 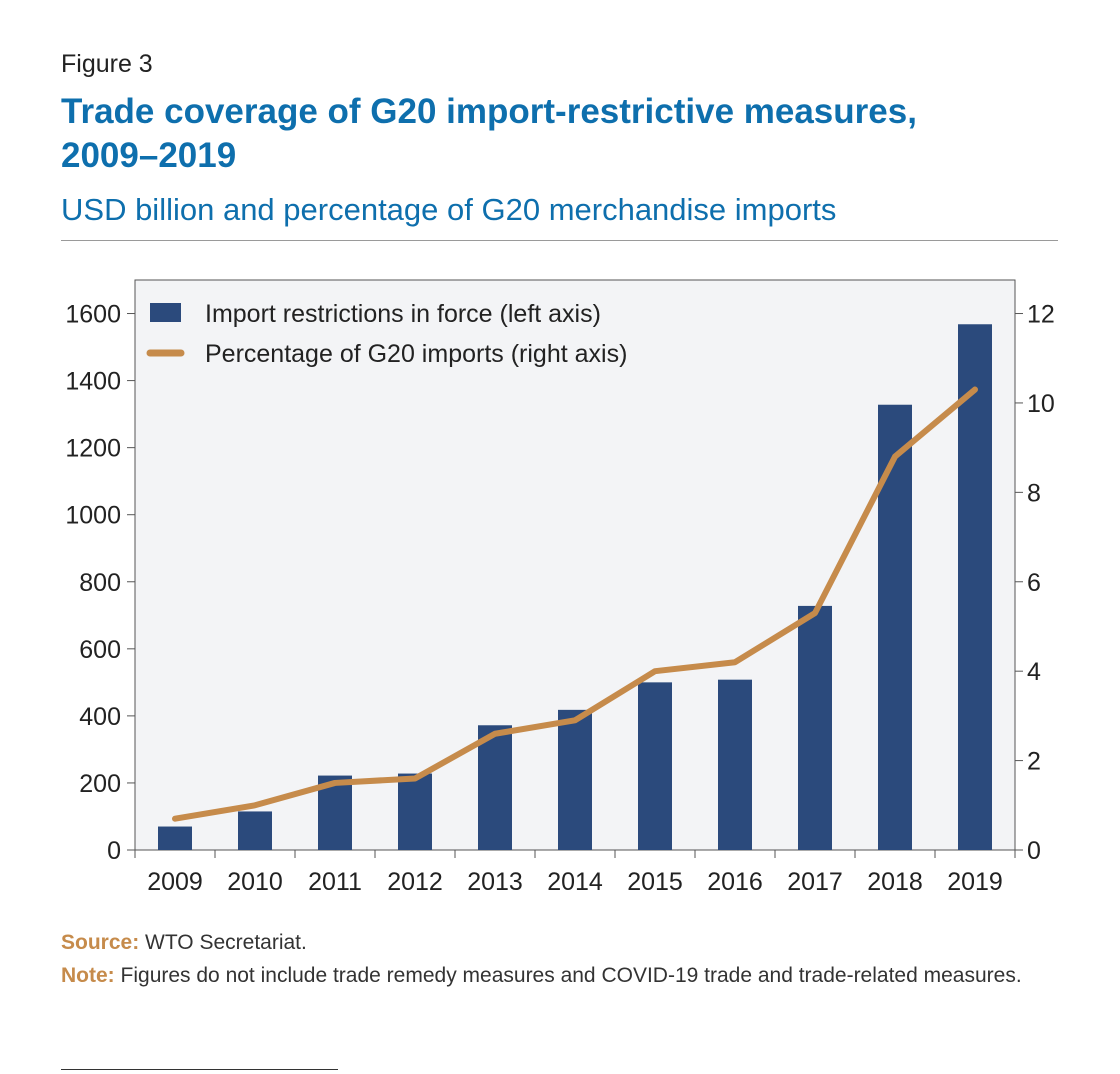 What do you see at coordinates (575, 779) in the screenshot?
I see `bar-2014` at bounding box center [575, 779].